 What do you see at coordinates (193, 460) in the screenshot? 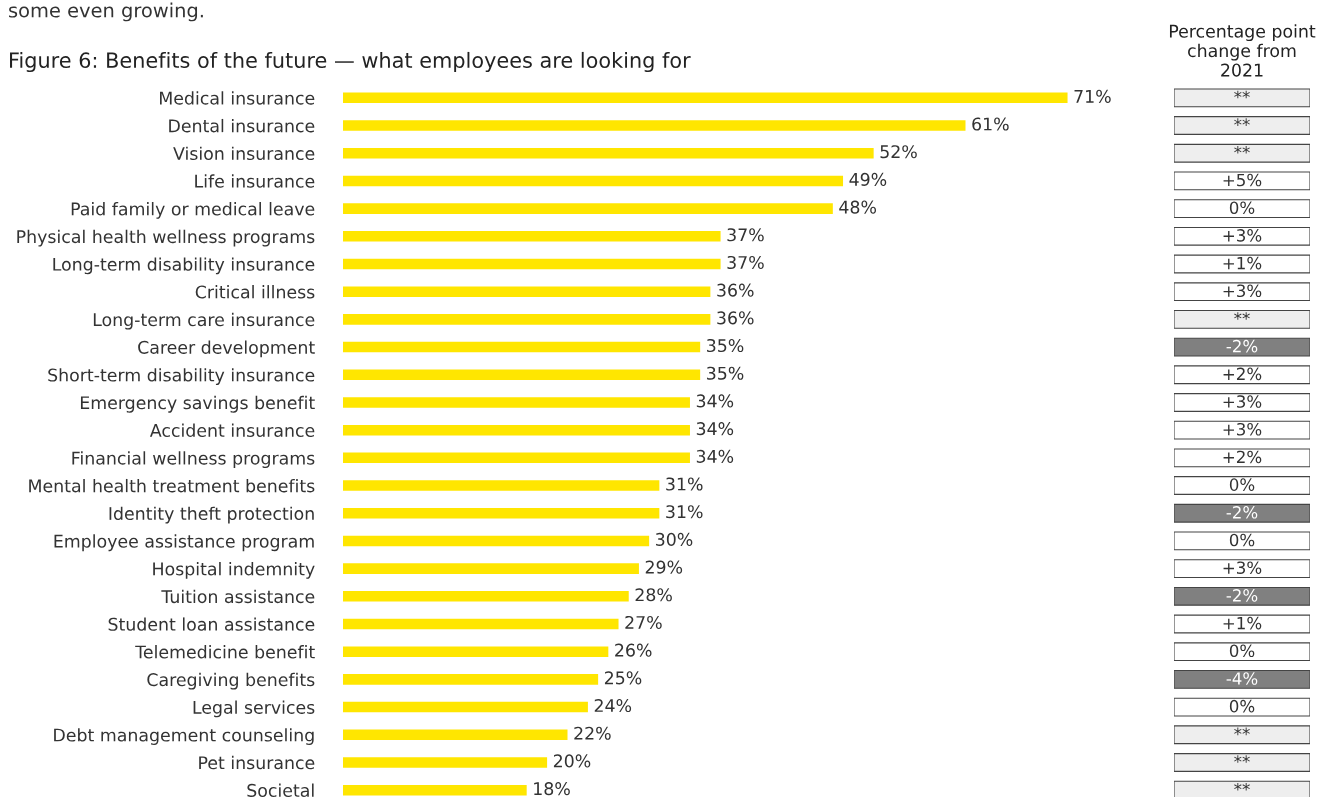
I see `y-tick-label: Financial wellness programs` at bounding box center [193, 460].